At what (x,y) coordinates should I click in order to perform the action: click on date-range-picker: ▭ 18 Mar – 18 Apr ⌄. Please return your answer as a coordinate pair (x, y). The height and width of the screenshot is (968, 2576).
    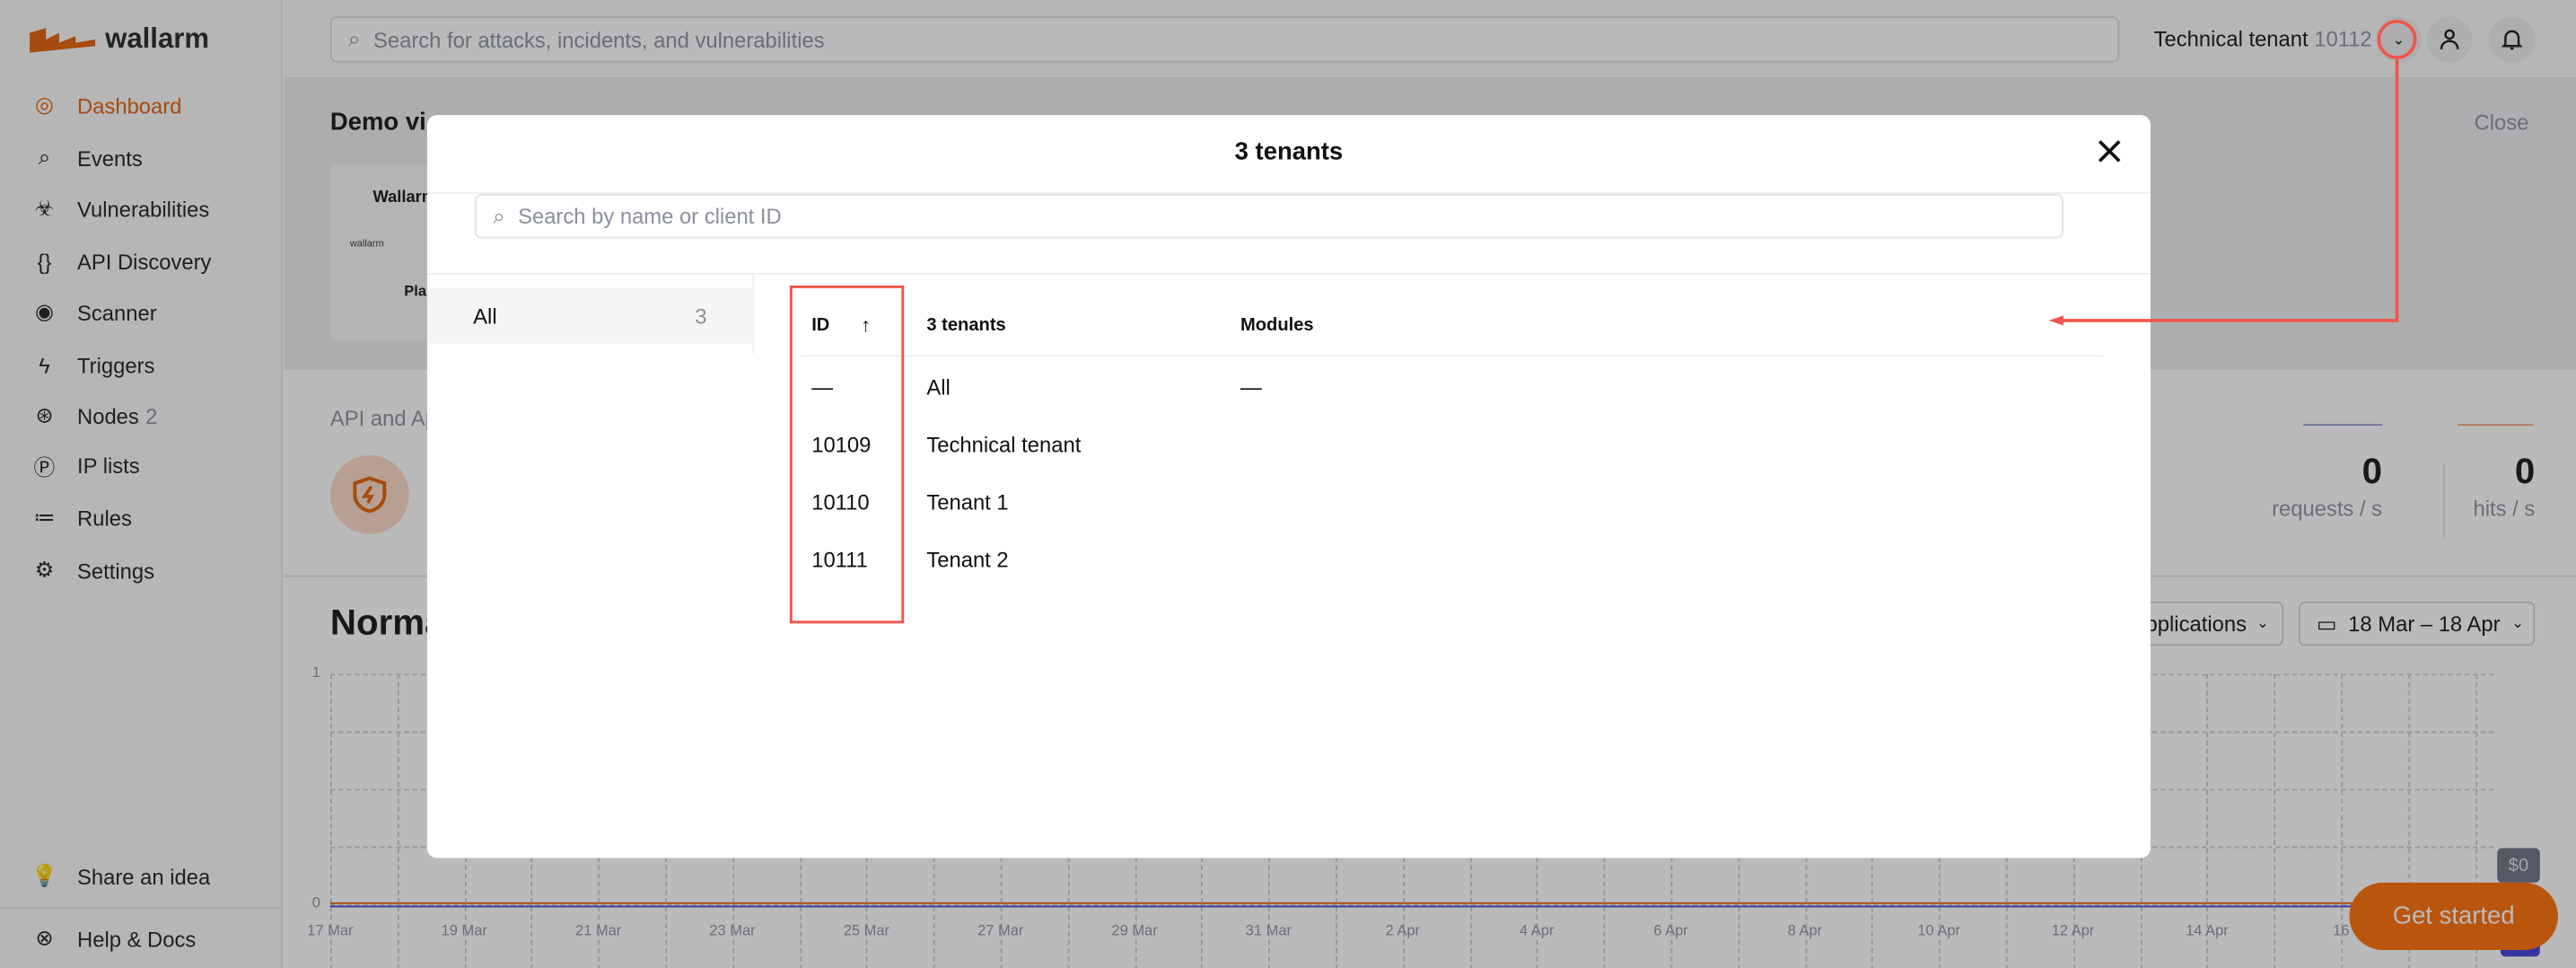
    Looking at the image, I should click on (2417, 624).